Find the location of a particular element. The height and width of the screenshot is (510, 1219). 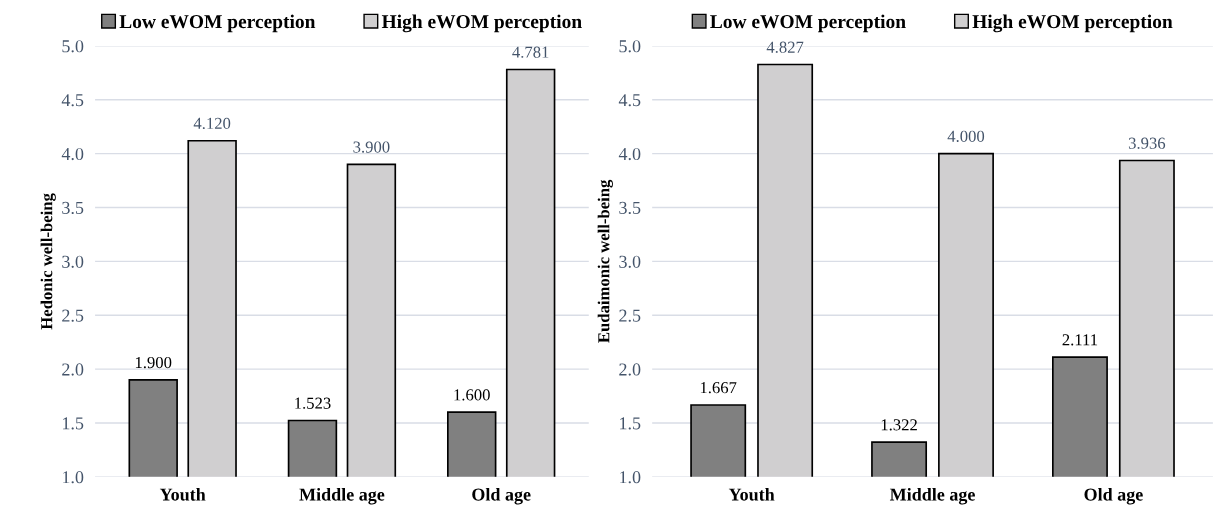

data-label: 1.523 is located at coordinates (313, 403).